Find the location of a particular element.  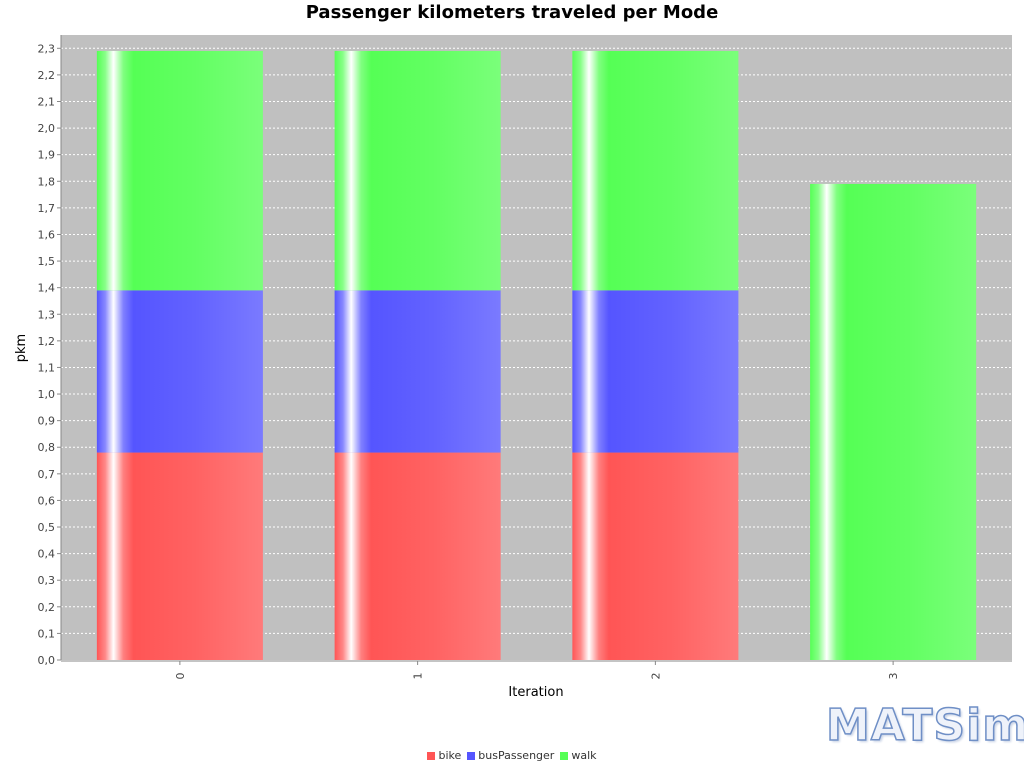

x-tick-label: 0 is located at coordinates (180, 676).